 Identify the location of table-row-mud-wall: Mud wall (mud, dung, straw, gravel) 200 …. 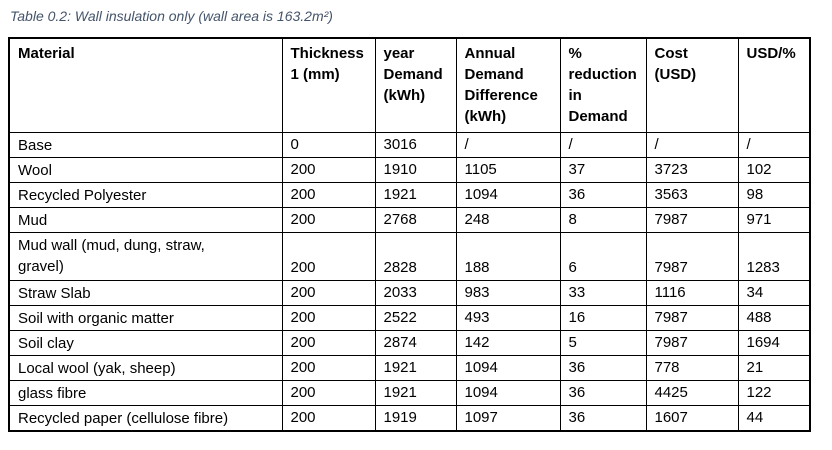
(409, 256).